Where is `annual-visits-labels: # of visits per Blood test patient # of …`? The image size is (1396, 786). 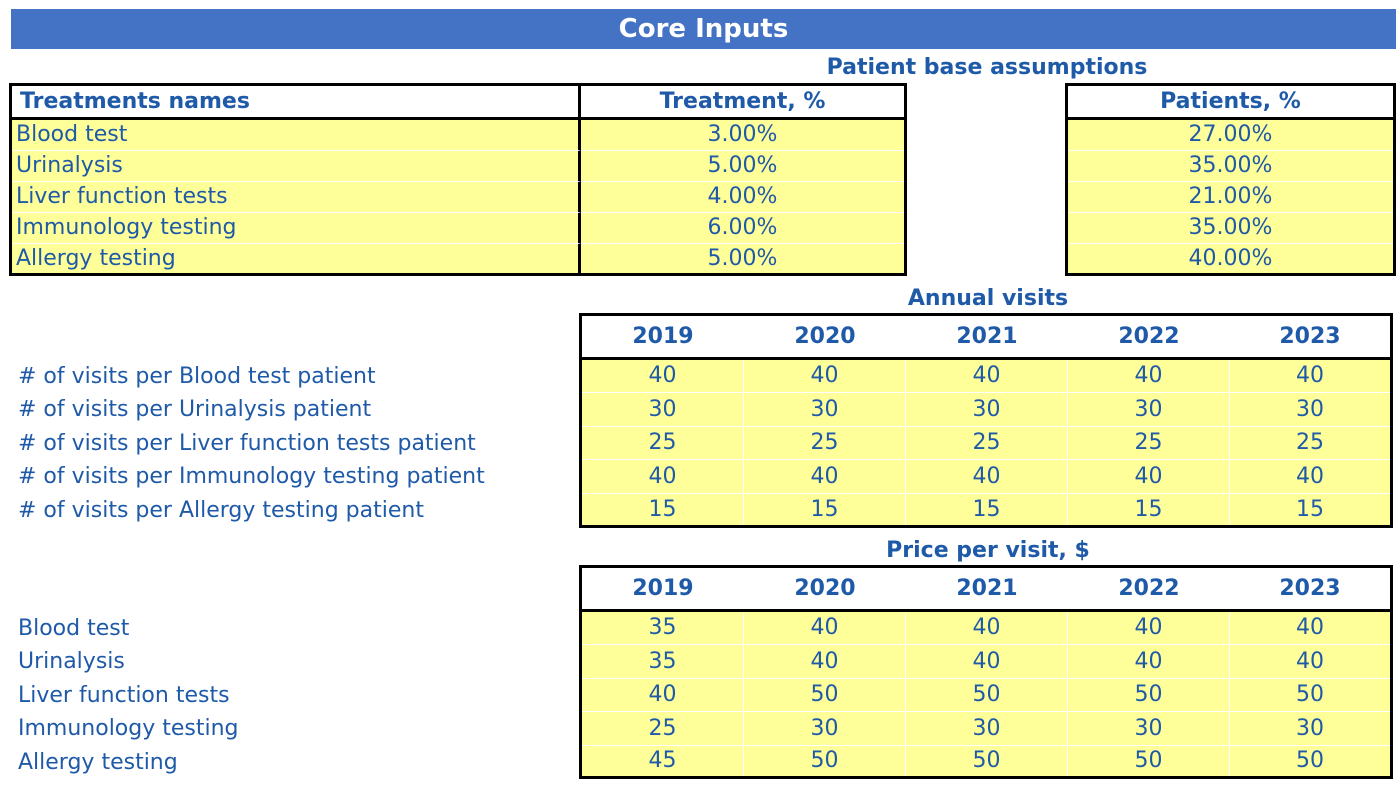 annual-visits-labels: # of visits per Blood test patient # of … is located at coordinates (298, 444).